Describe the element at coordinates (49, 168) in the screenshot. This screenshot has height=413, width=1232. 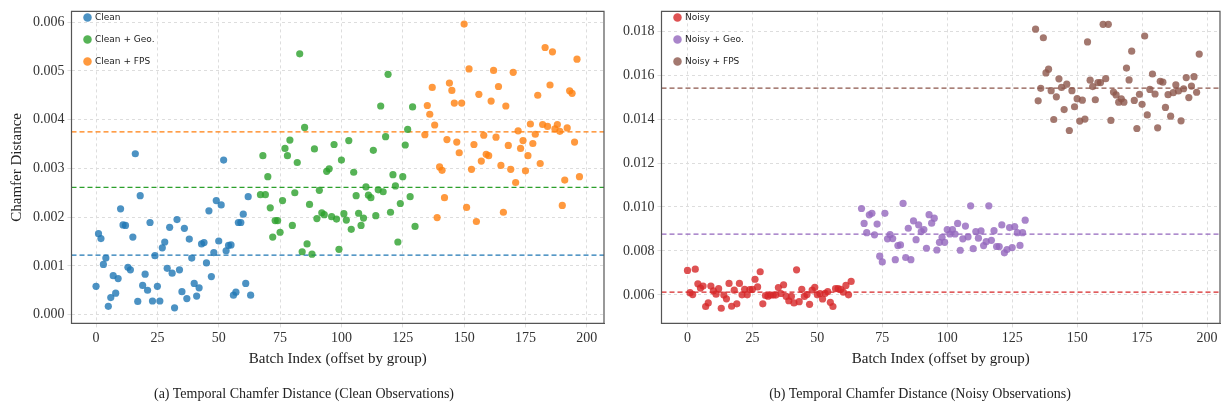
I see `y-tick-label: 0.003` at that location.